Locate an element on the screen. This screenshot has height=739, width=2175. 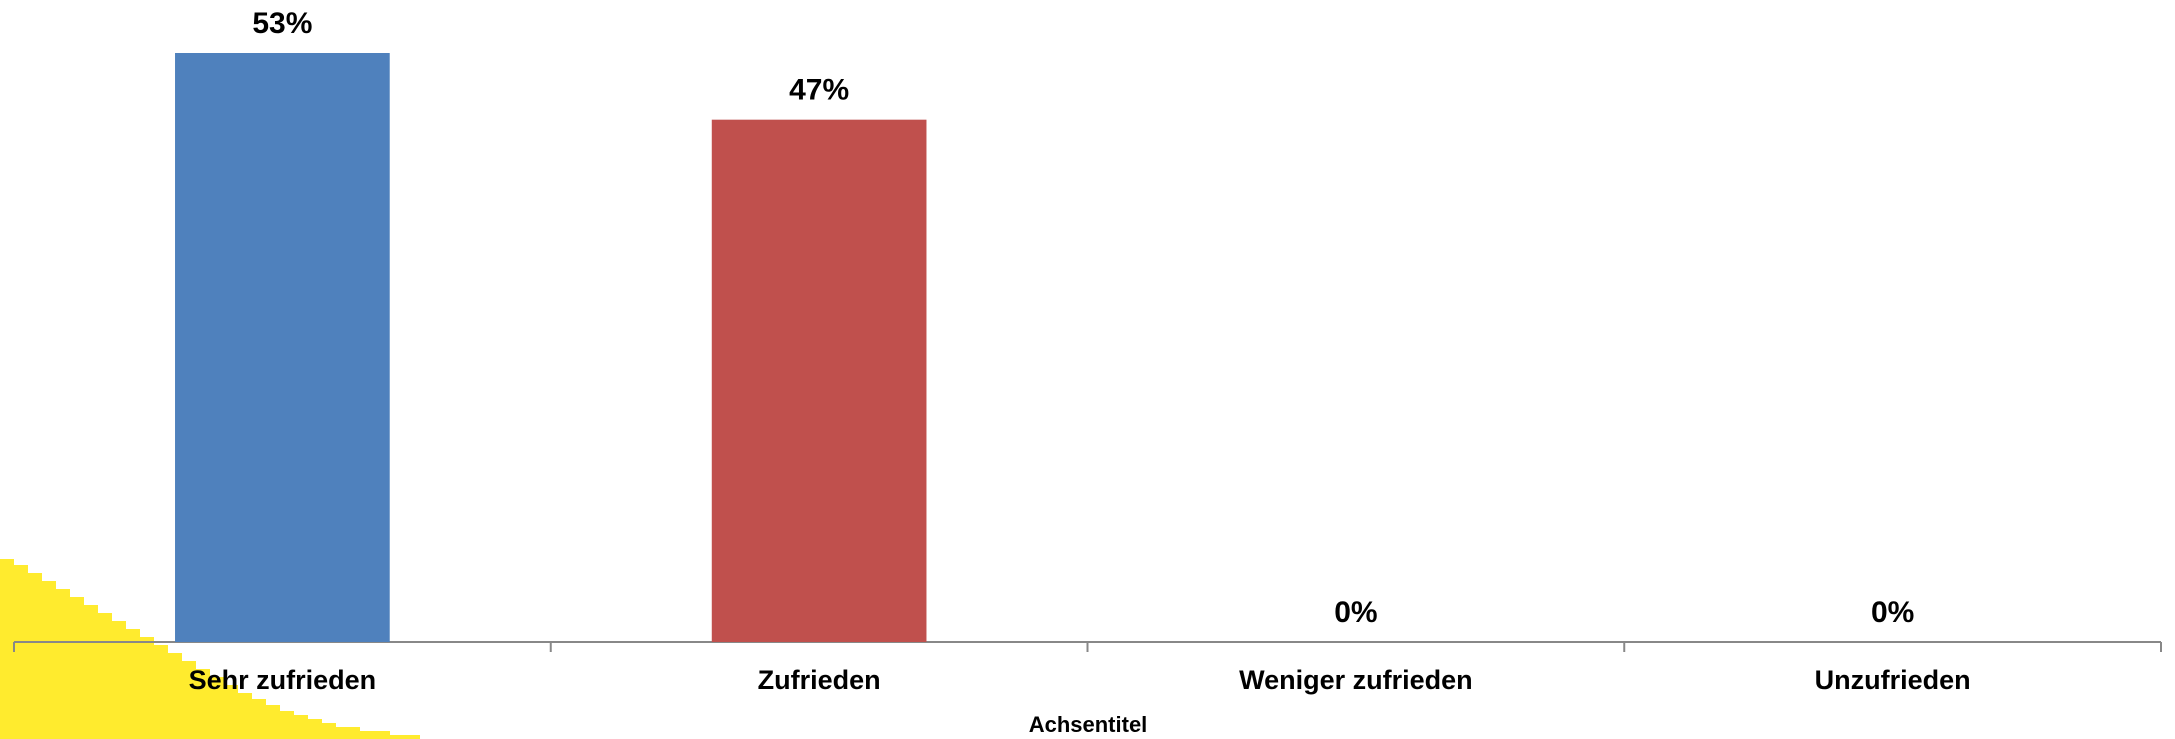
x-tick-label: Zufrieden is located at coordinates (819, 680).